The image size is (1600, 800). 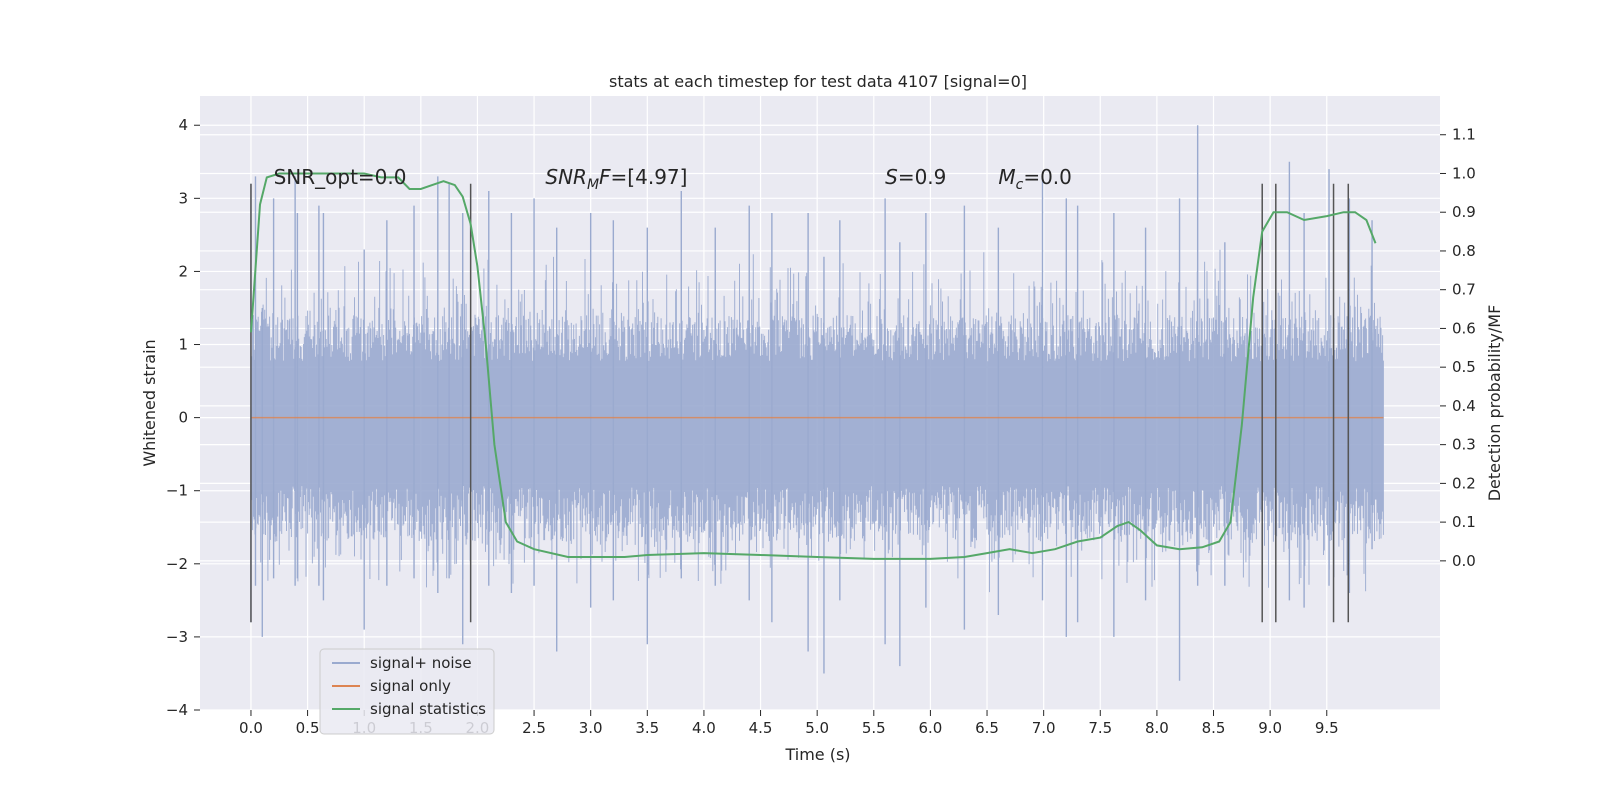 I want to click on y-tick-label: 0, so click(x=183, y=418).